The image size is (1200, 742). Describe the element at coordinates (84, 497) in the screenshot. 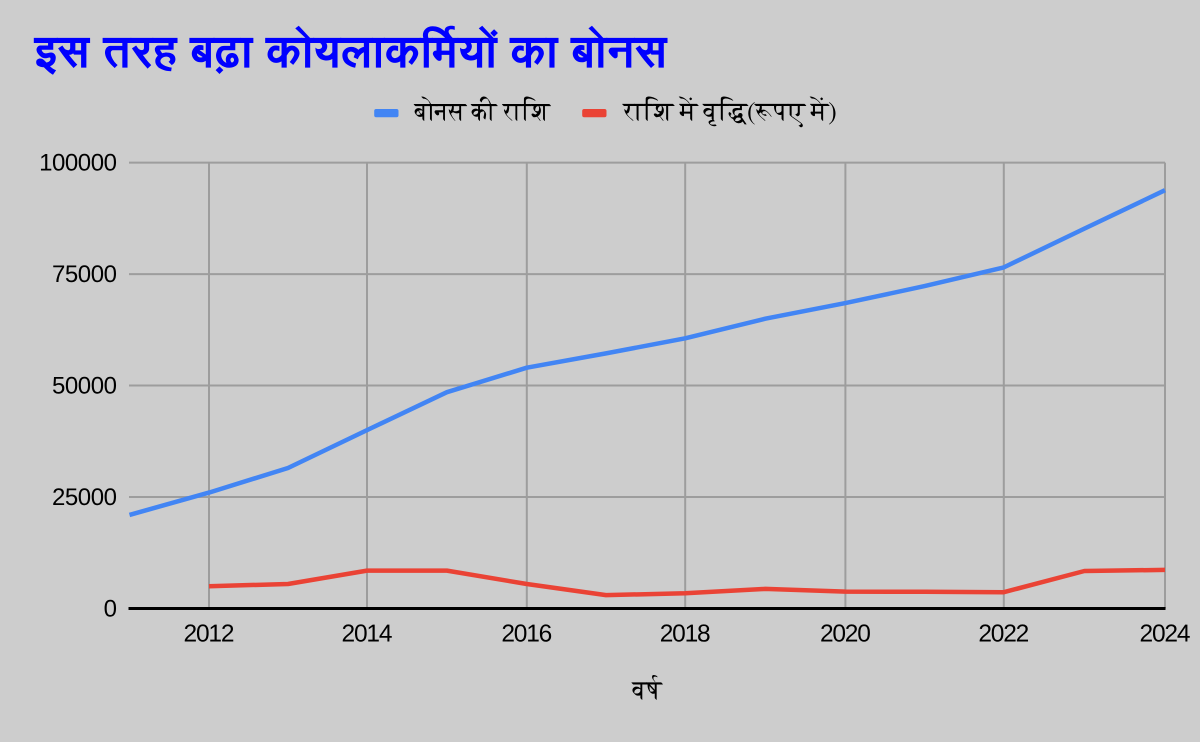

I see `svg-text: 25000` at that location.